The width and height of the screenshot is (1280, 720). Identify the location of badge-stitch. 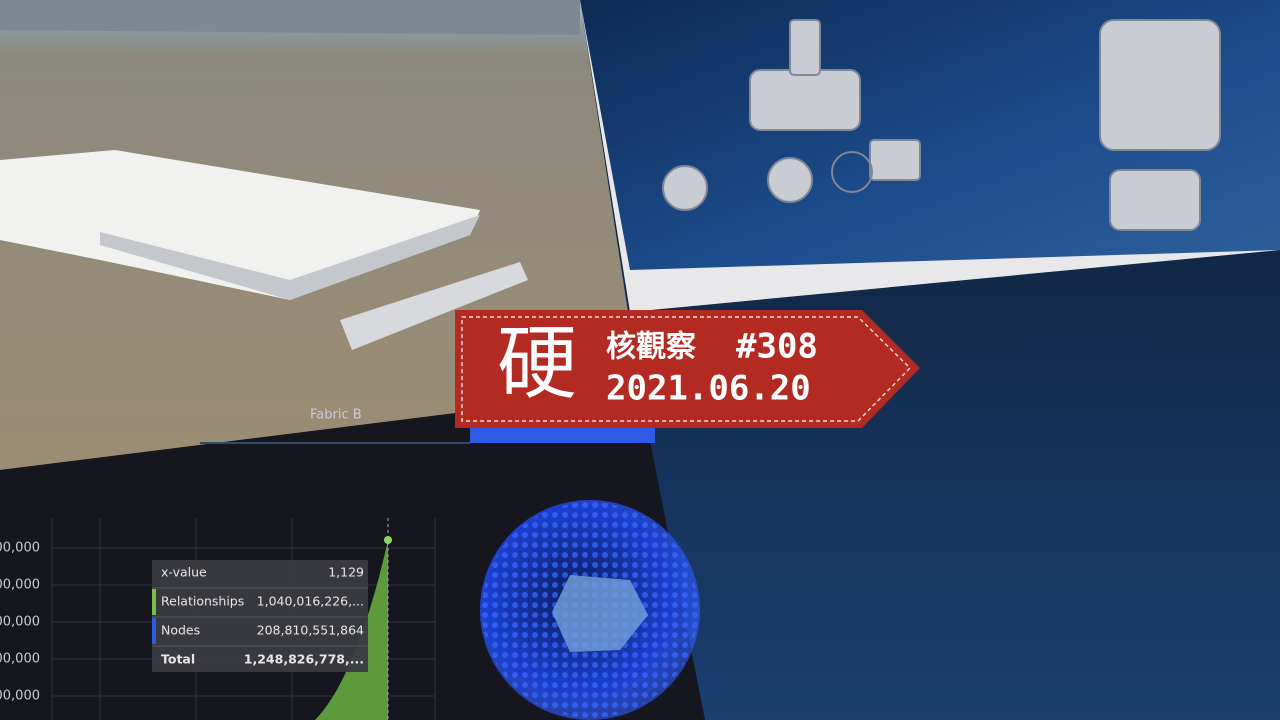
(686, 369).